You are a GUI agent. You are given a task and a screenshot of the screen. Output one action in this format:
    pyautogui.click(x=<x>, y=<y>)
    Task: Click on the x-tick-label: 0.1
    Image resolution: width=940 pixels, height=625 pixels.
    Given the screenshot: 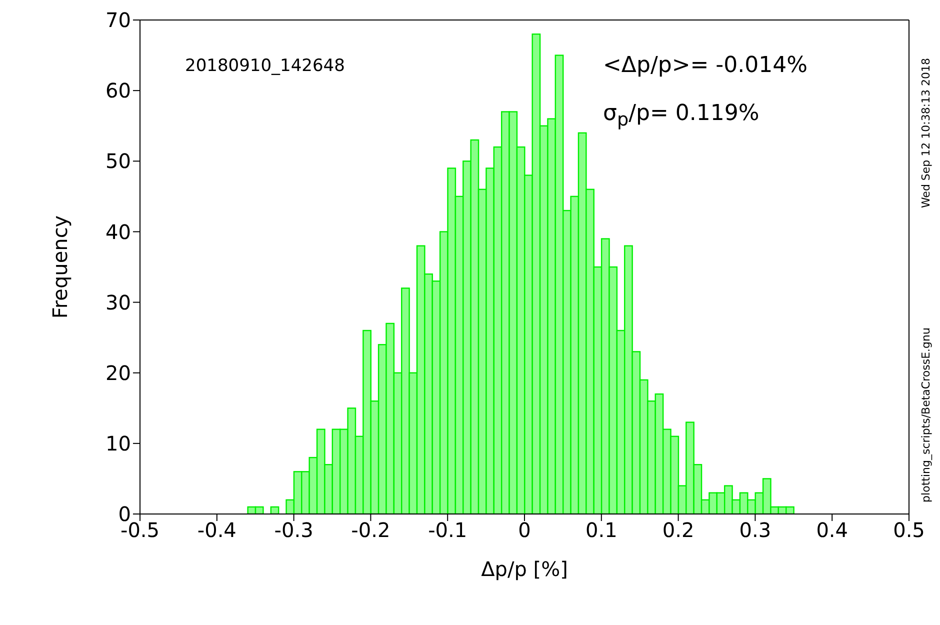 What is the action you would take?
    pyautogui.click(x=601, y=530)
    